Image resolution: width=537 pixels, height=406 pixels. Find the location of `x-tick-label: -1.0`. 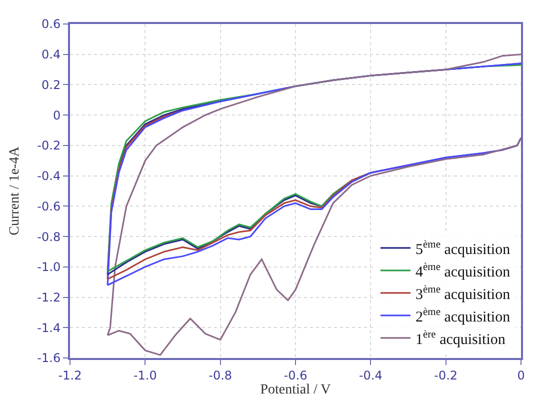

x-tick-label: -1.0 is located at coordinates (145, 375).